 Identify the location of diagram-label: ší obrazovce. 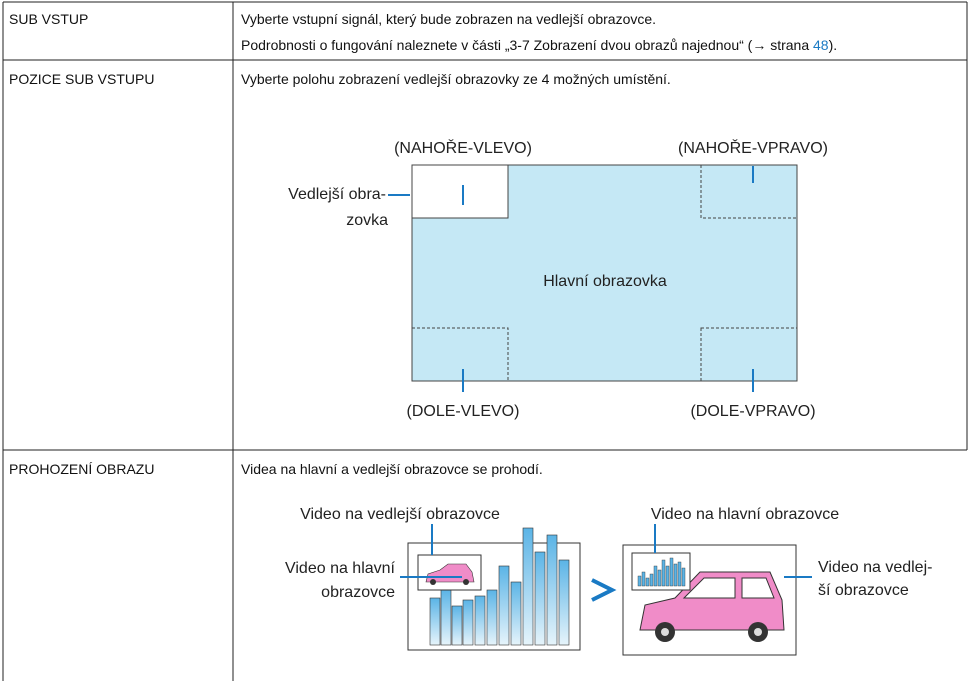
(863, 590).